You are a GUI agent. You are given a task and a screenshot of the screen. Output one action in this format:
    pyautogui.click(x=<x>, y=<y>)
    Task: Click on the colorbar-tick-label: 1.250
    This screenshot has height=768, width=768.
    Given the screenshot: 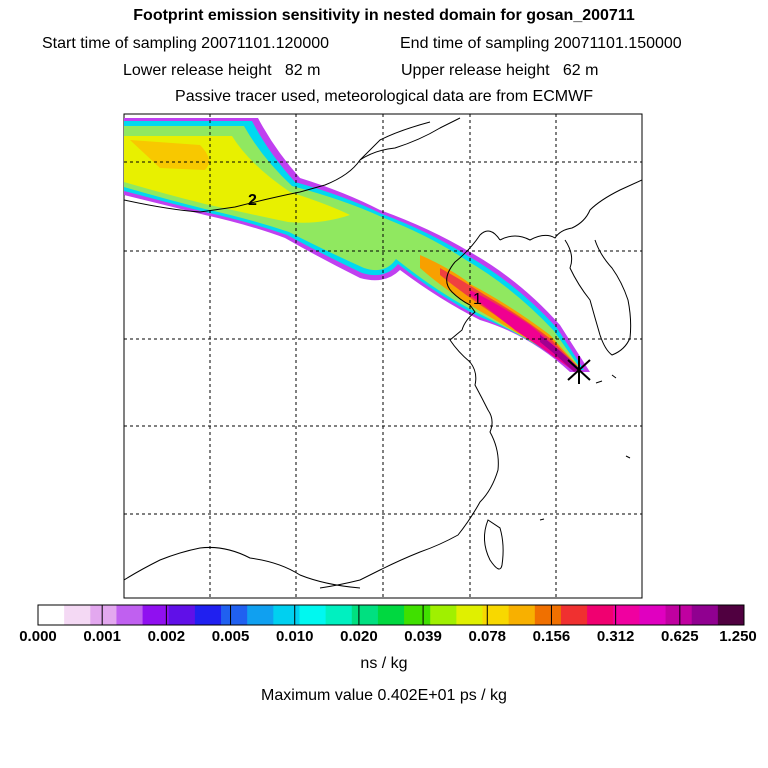 What is the action you would take?
    pyautogui.click(x=738, y=636)
    